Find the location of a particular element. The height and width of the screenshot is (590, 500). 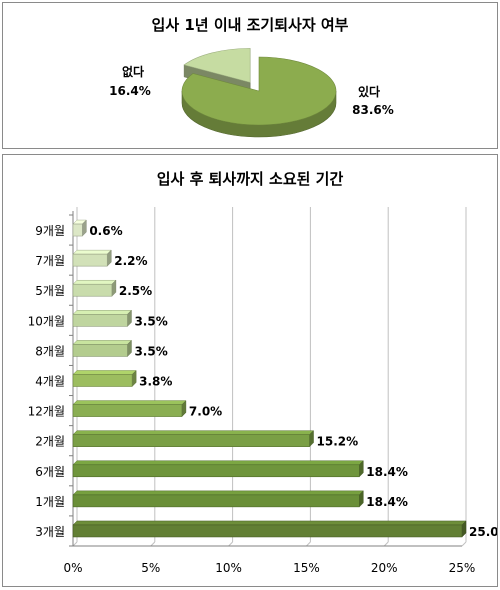

y-tick-label: 12개월 is located at coordinates (46, 412).